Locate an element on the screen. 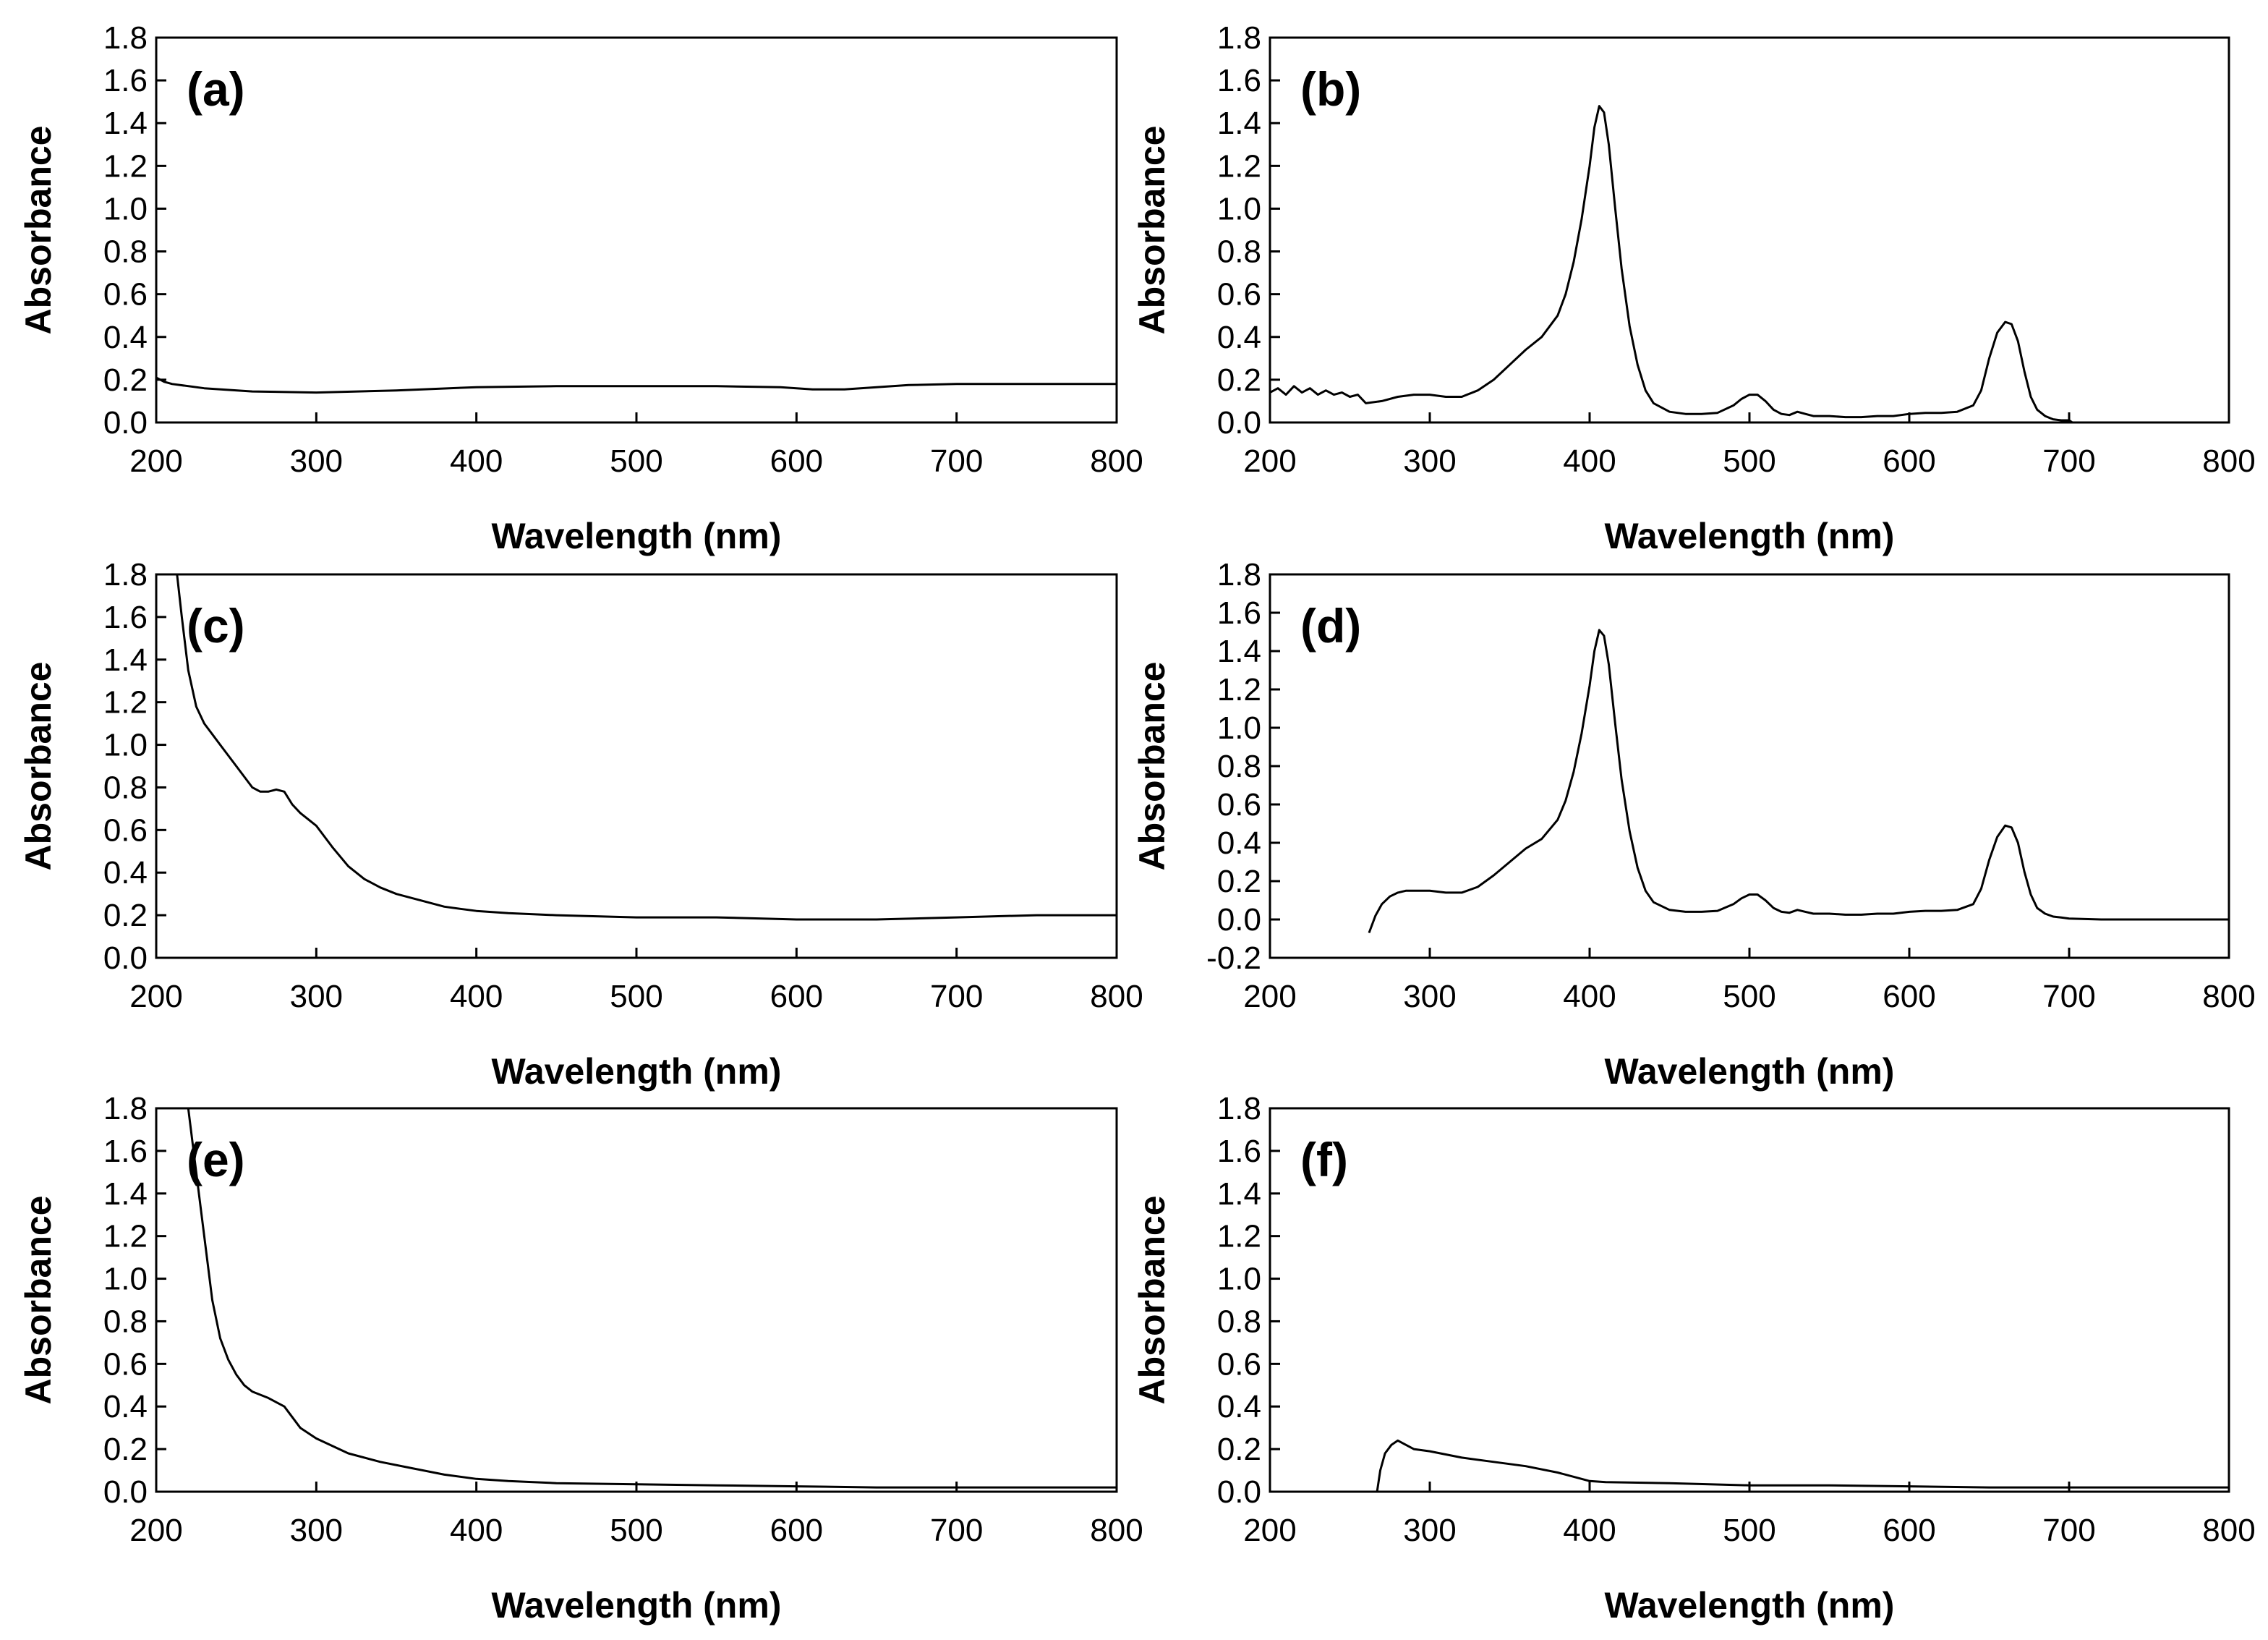  data-line-a is located at coordinates (636, 385).